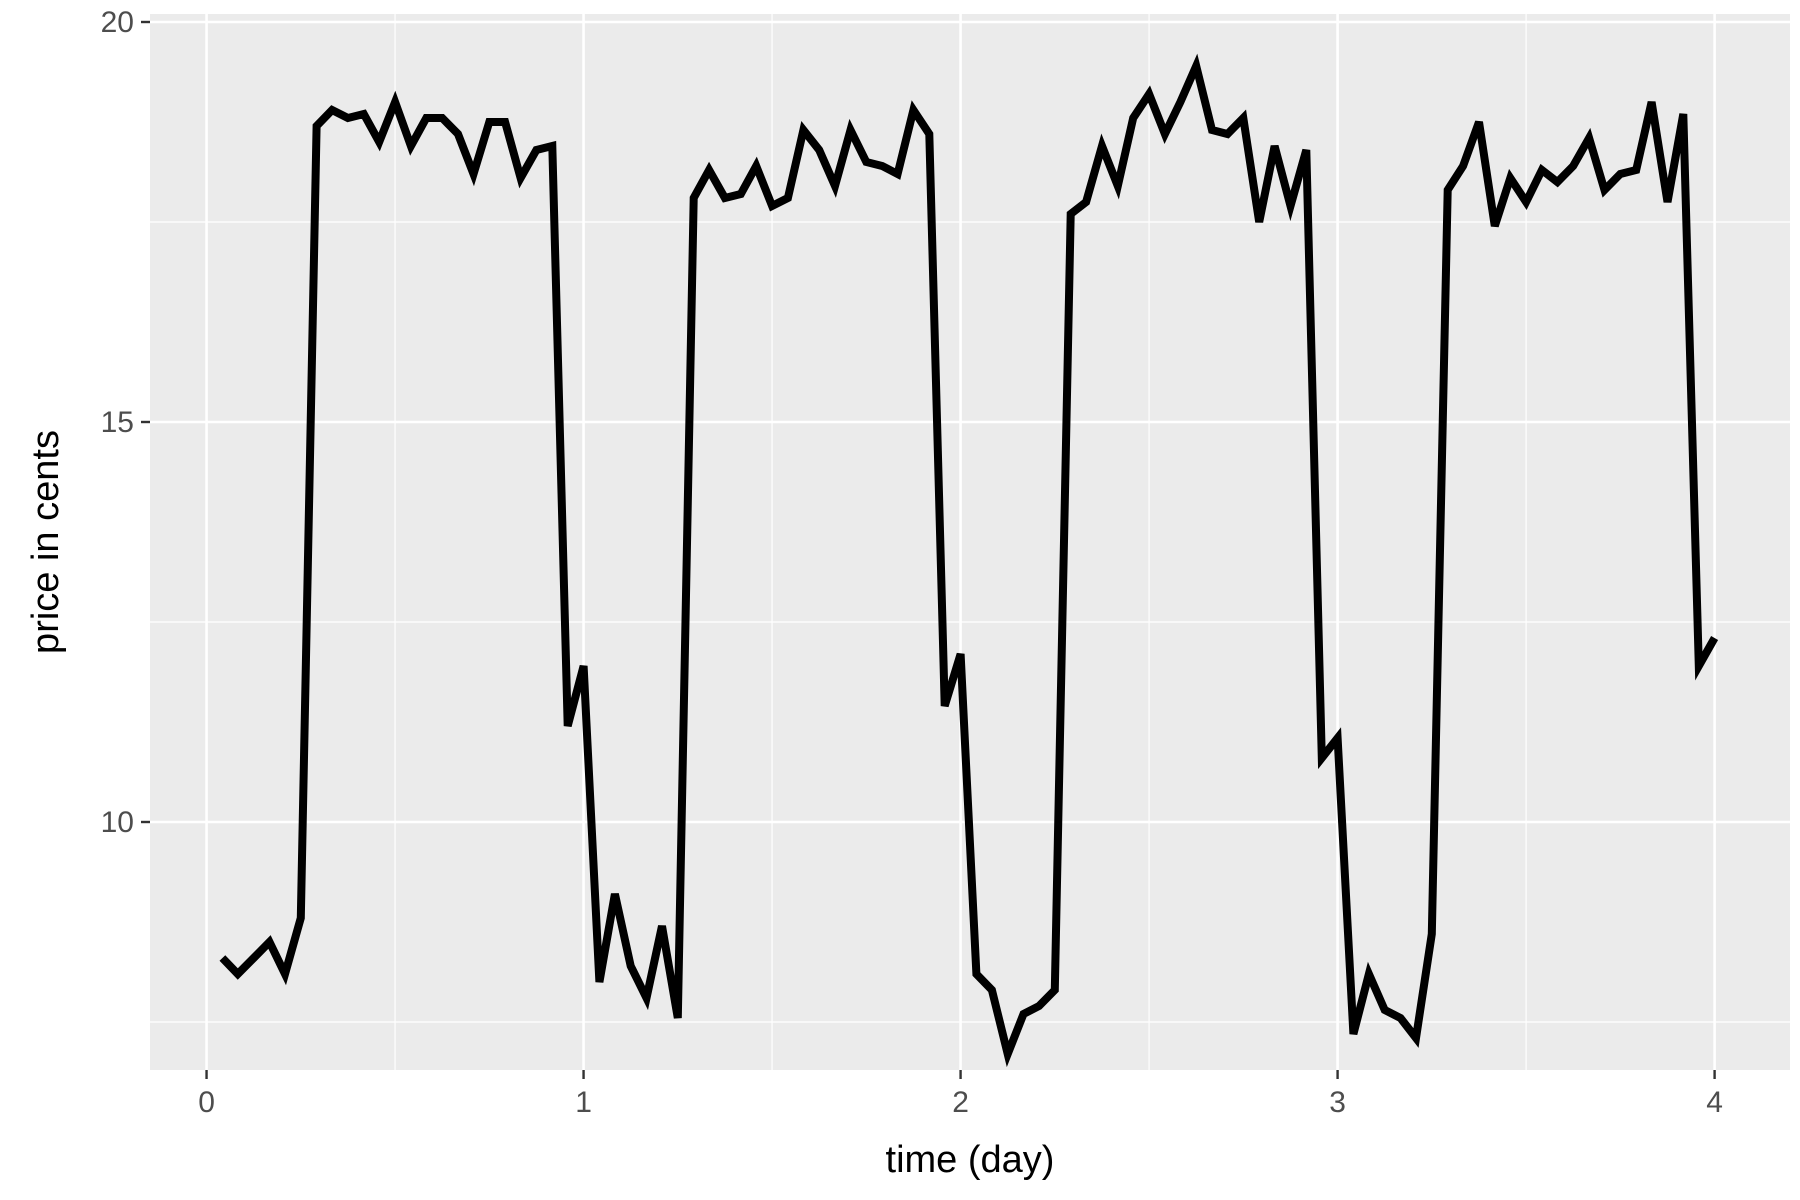 The image size is (1800, 1200). What do you see at coordinates (117, 22) in the screenshot?
I see `y-tick-label: 20` at bounding box center [117, 22].